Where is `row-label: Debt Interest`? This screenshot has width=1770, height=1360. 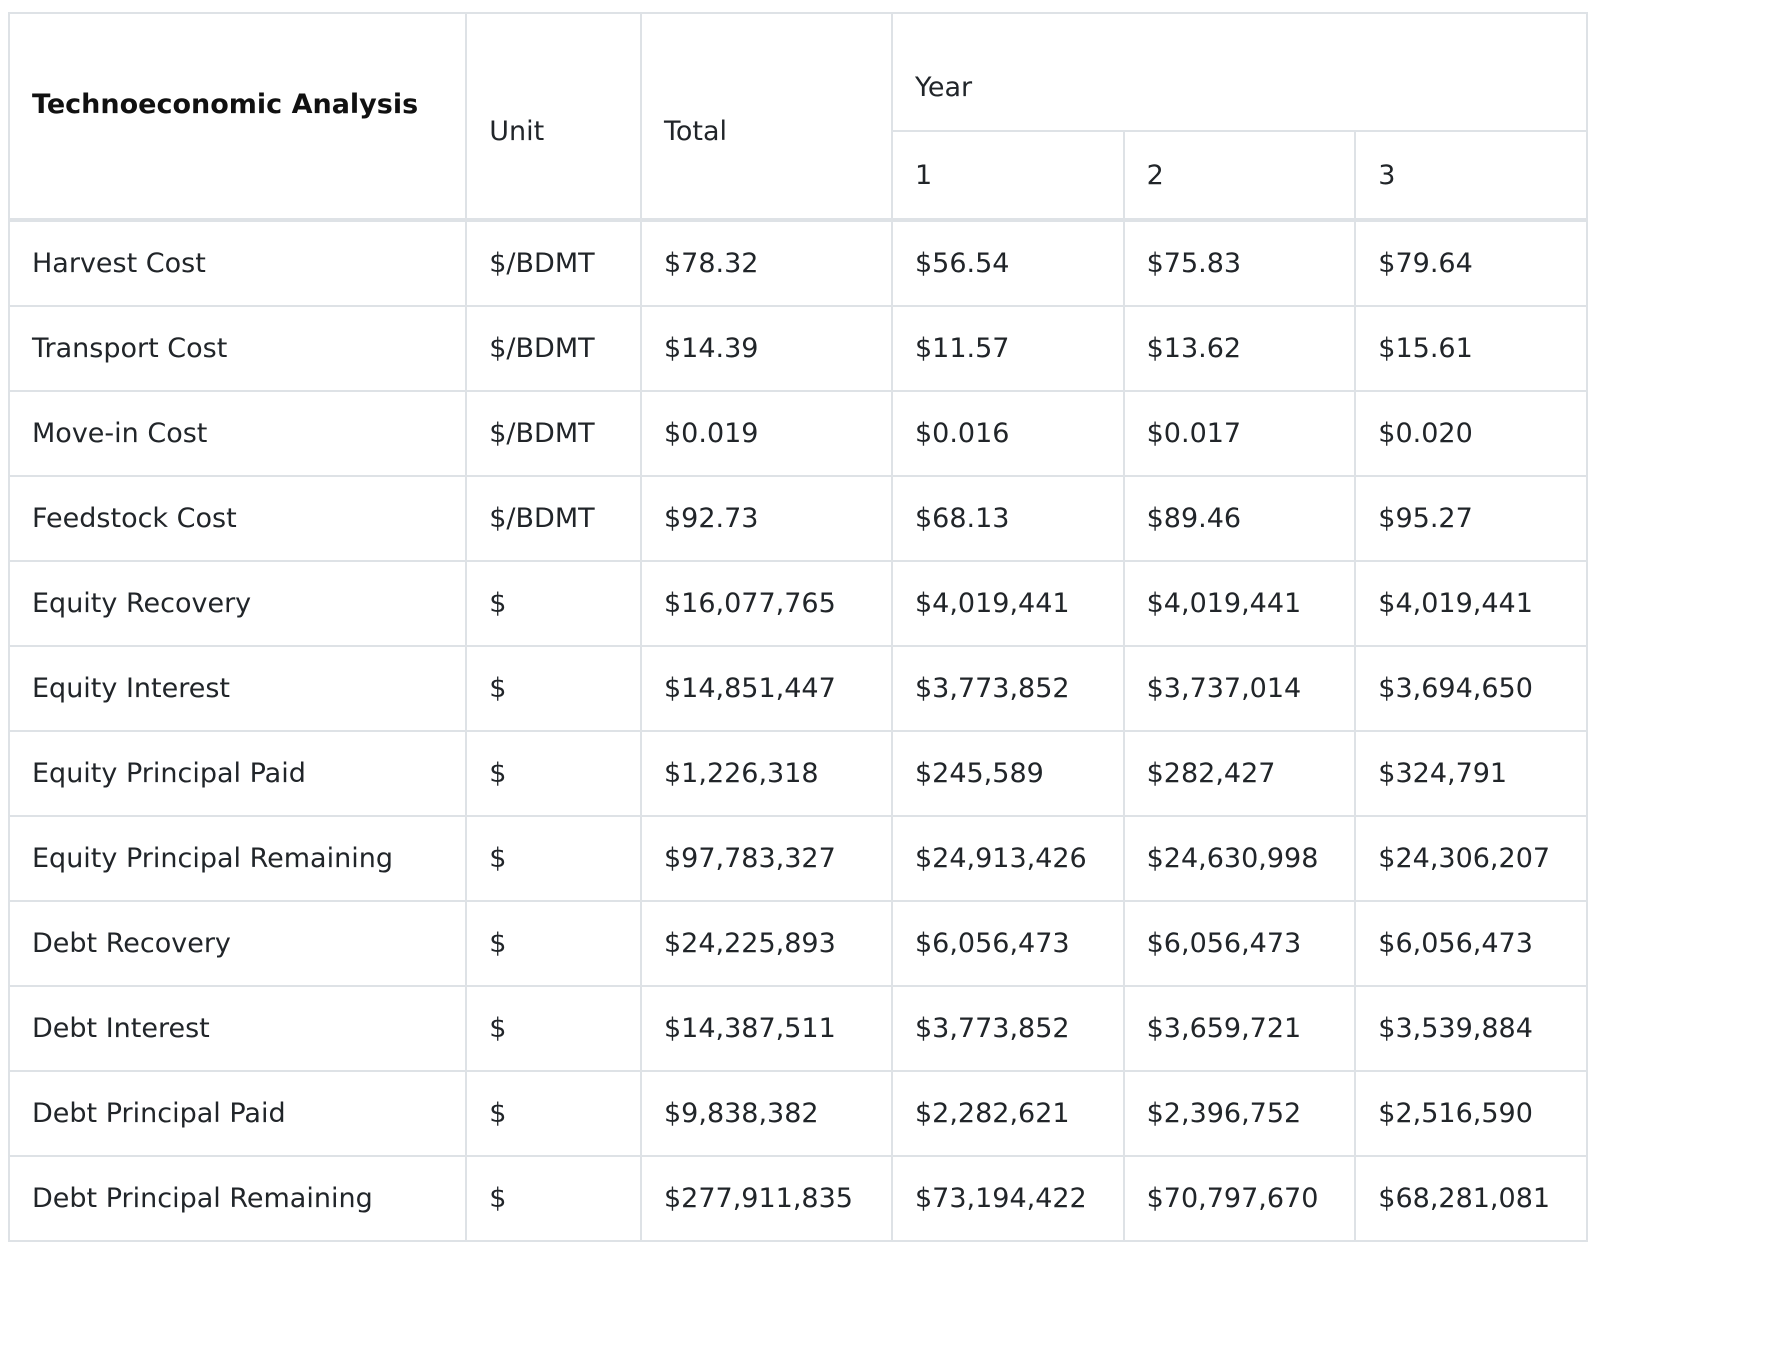
row-label: Debt Interest is located at coordinates (238, 1028).